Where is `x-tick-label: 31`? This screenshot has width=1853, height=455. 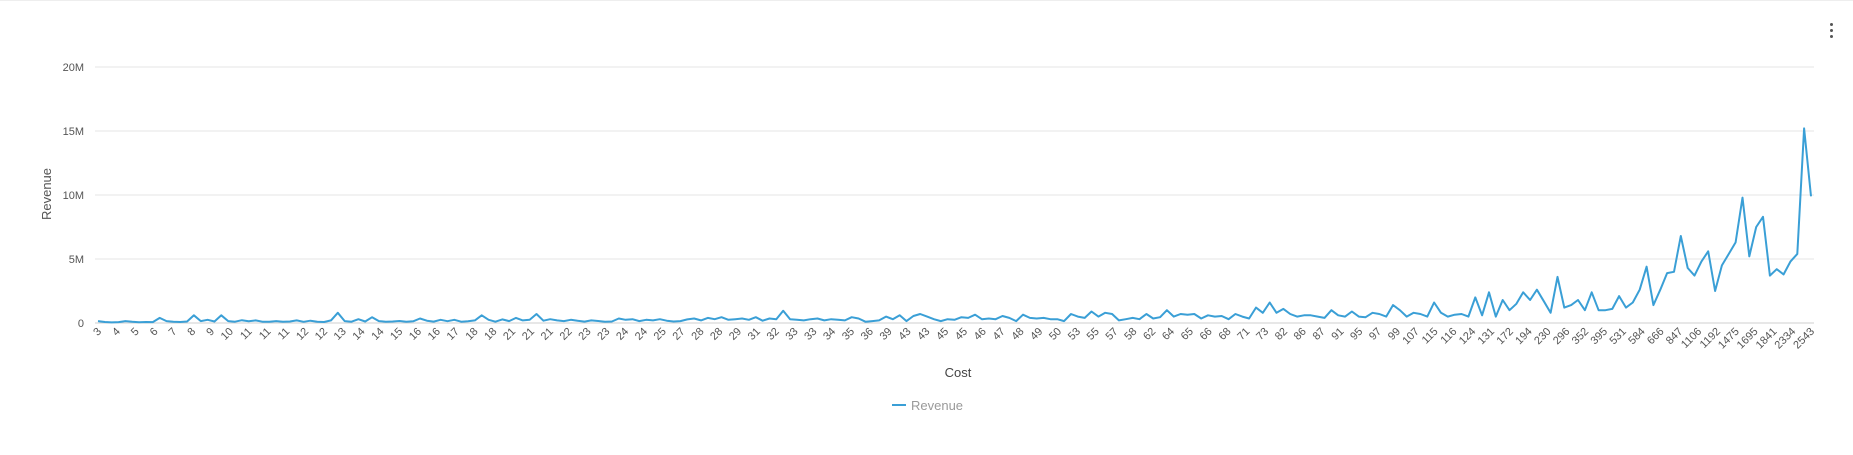
x-tick-label: 31 is located at coordinates (754, 334).